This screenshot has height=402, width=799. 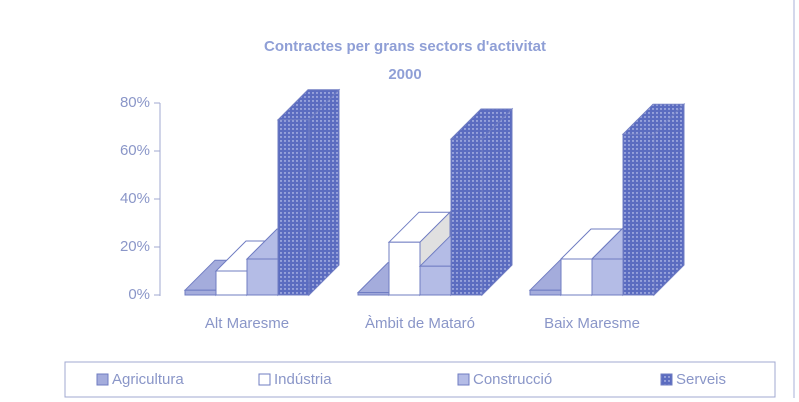 What do you see at coordinates (701, 379) in the screenshot?
I see `legend-label: Serveis` at bounding box center [701, 379].